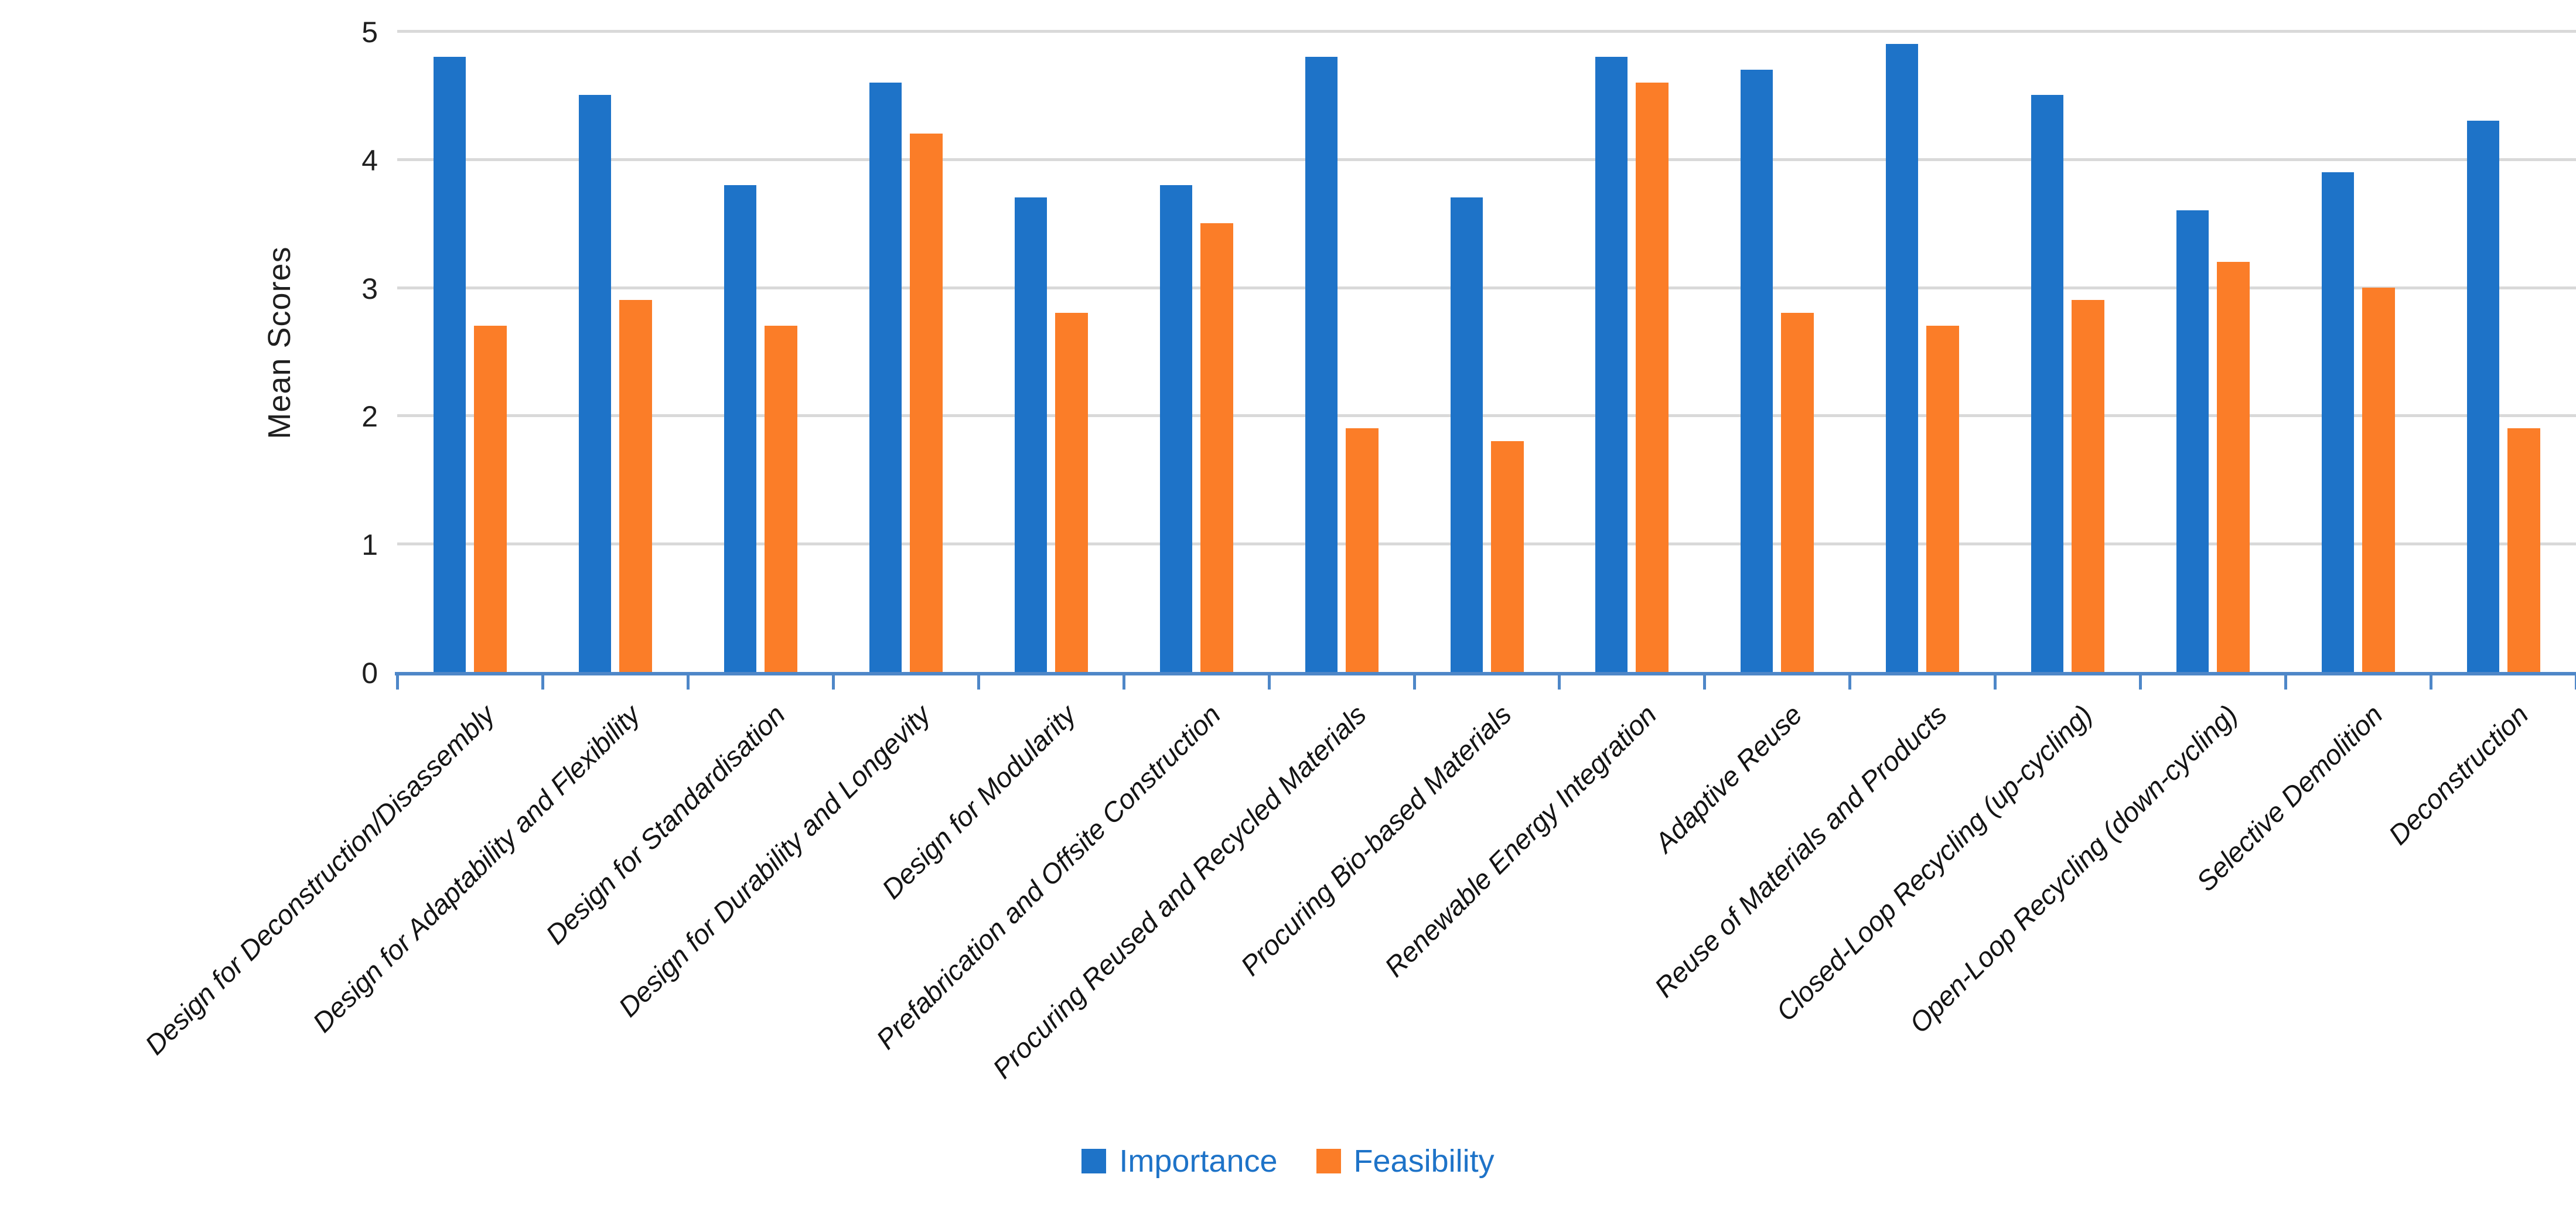  Describe the element at coordinates (369, 288) in the screenshot. I see `y-tick-label-3: 3` at that location.